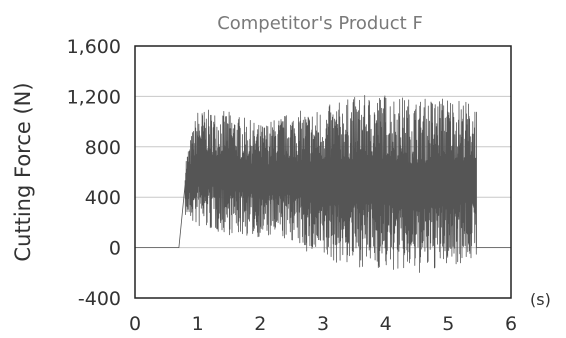 The height and width of the screenshot is (338, 566). I want to click on x-tick-label: 2, so click(260, 324).